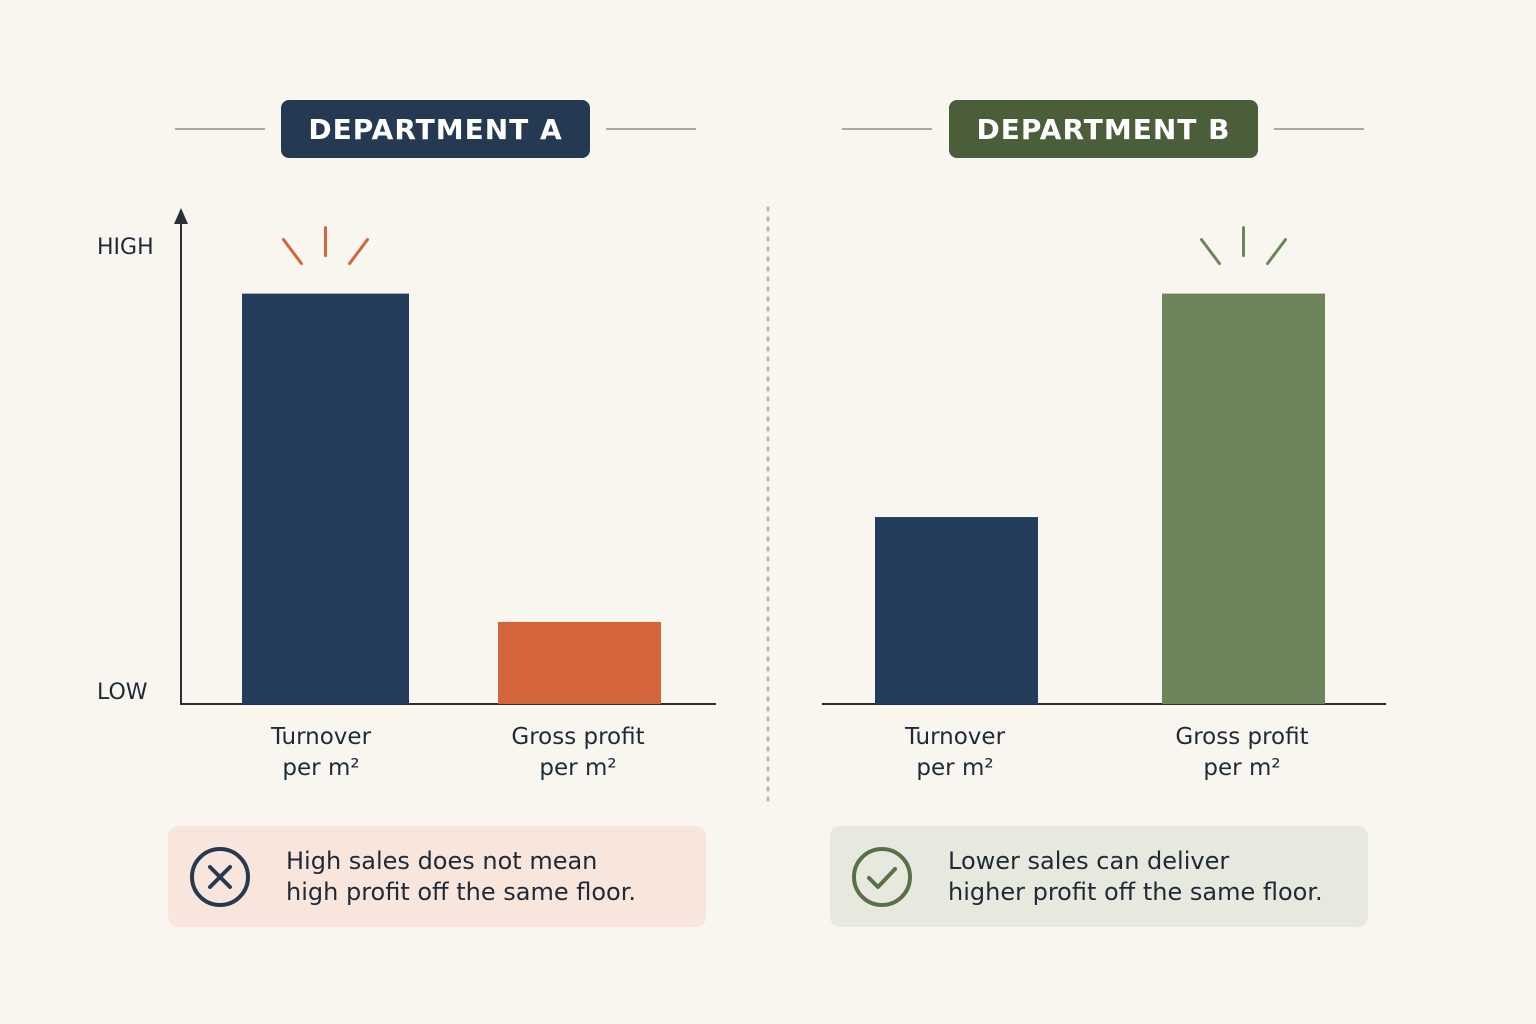  Describe the element at coordinates (887, 129) in the screenshot. I see `title-rule-left-b` at that location.